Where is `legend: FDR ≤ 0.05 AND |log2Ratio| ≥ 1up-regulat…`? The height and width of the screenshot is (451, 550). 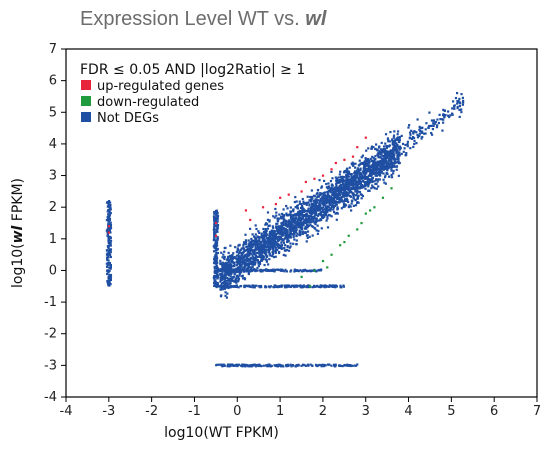
legend: FDR ≤ 0.05 AND |log2Ratio| ≥ 1up-regulat… is located at coordinates (192, 94).